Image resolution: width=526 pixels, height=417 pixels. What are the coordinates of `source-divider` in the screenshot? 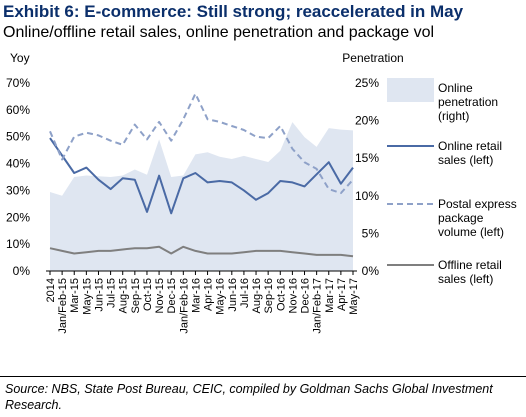 It's located at (263, 376).